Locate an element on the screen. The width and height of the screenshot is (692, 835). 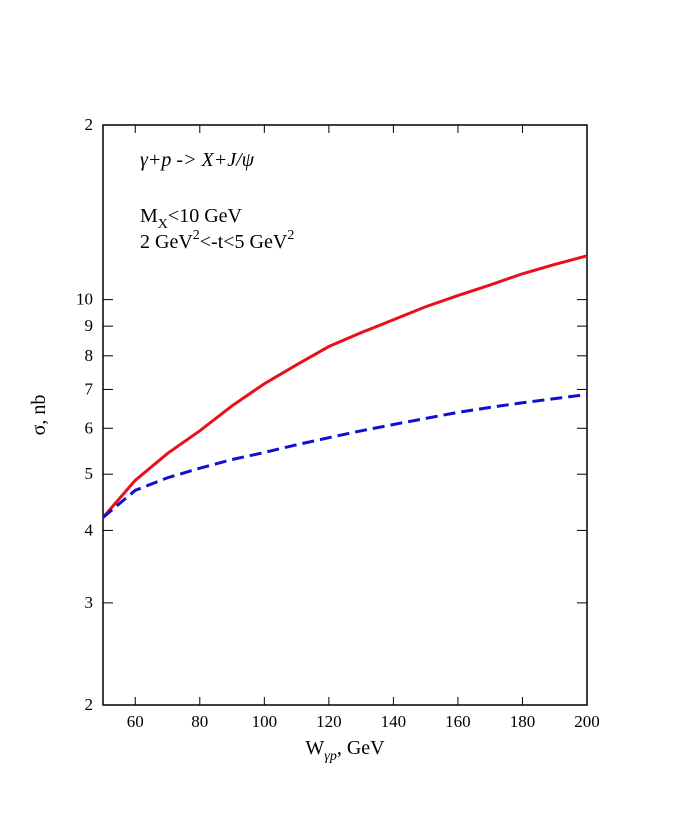
x-tick-label: 80 is located at coordinates (199, 721).